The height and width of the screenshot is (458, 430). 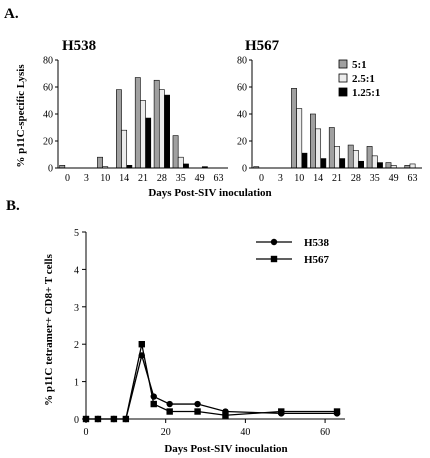 I want to click on x-tick-label-h567-14: 14, so click(x=318, y=178).